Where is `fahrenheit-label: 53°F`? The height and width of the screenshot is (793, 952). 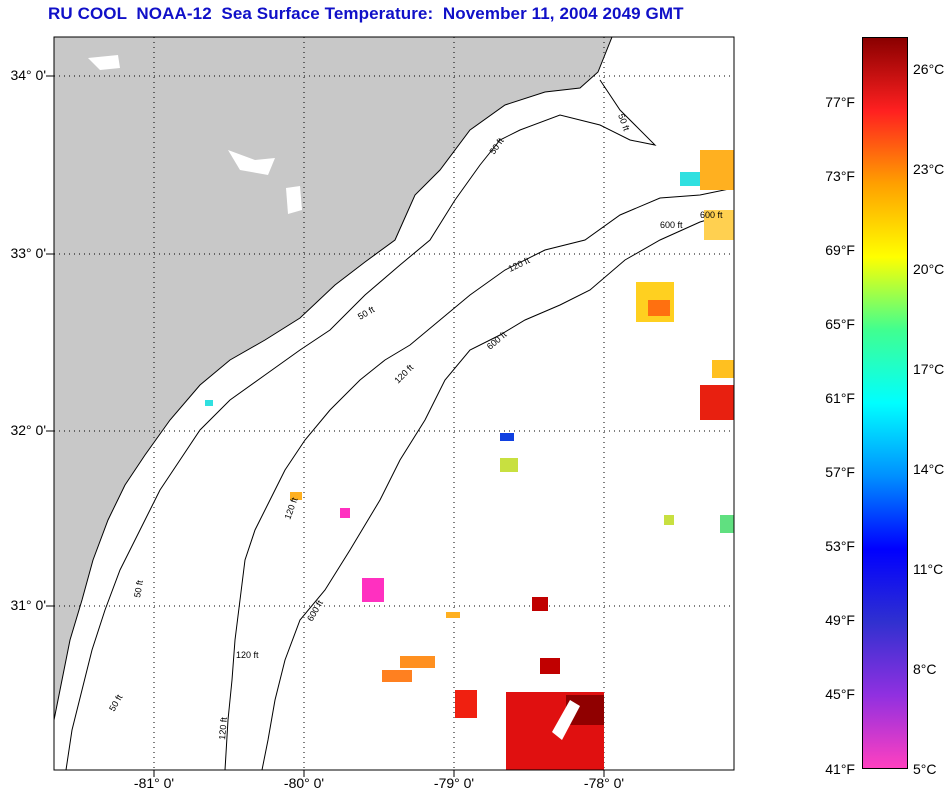 fahrenheit-label: 53°F is located at coordinates (840, 546).